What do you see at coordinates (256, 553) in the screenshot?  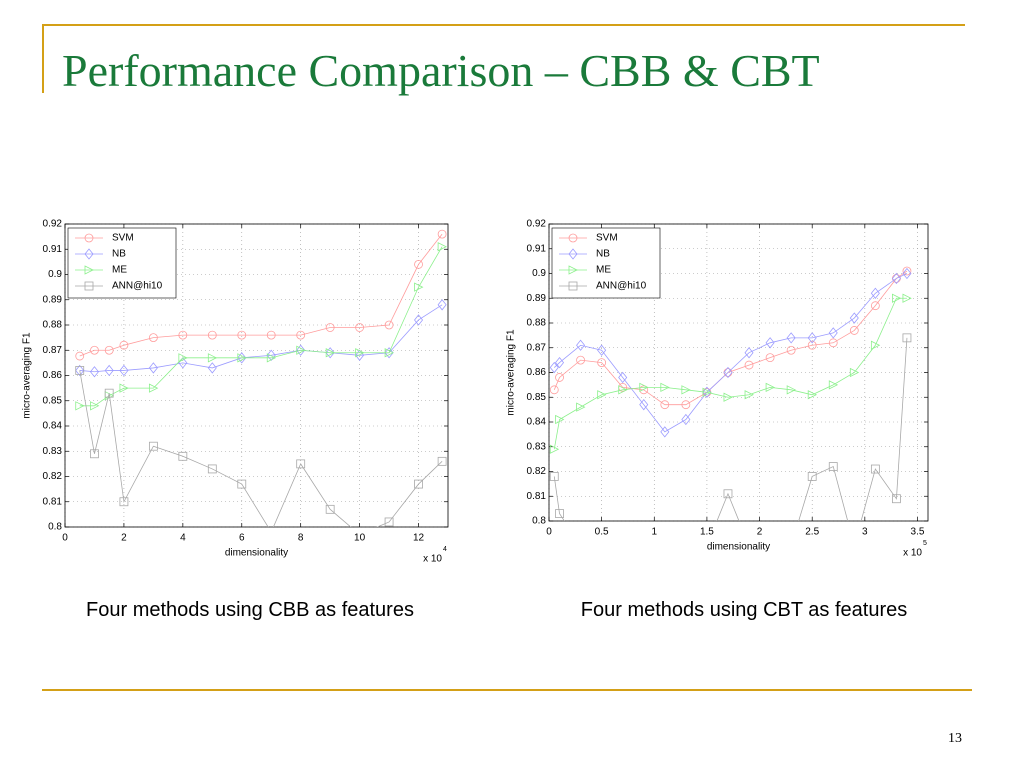 I see `x-axis-label: dimensionality` at bounding box center [256, 553].